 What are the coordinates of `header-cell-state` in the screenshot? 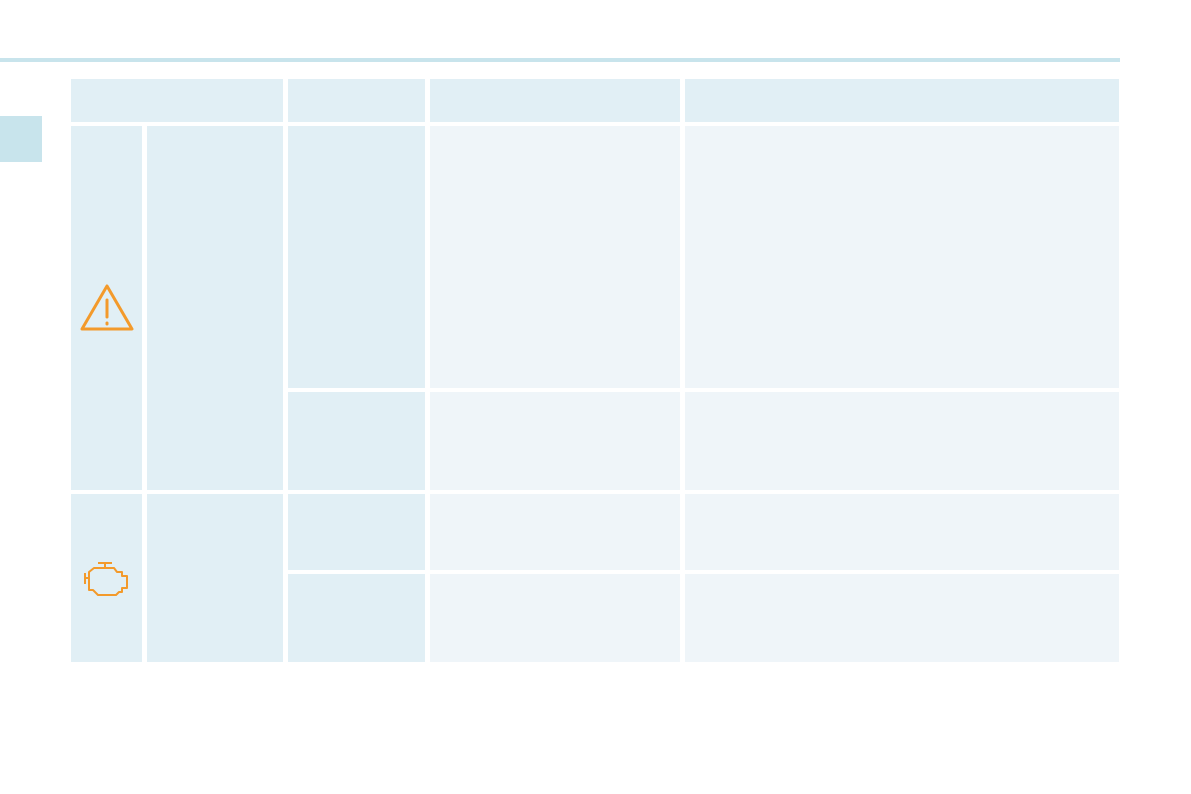 It's located at (356, 100).